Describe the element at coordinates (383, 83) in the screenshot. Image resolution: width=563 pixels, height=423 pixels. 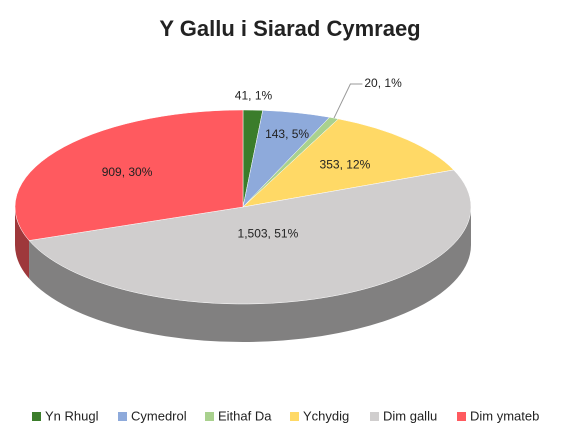
I see `data-label: 20, 1%` at that location.